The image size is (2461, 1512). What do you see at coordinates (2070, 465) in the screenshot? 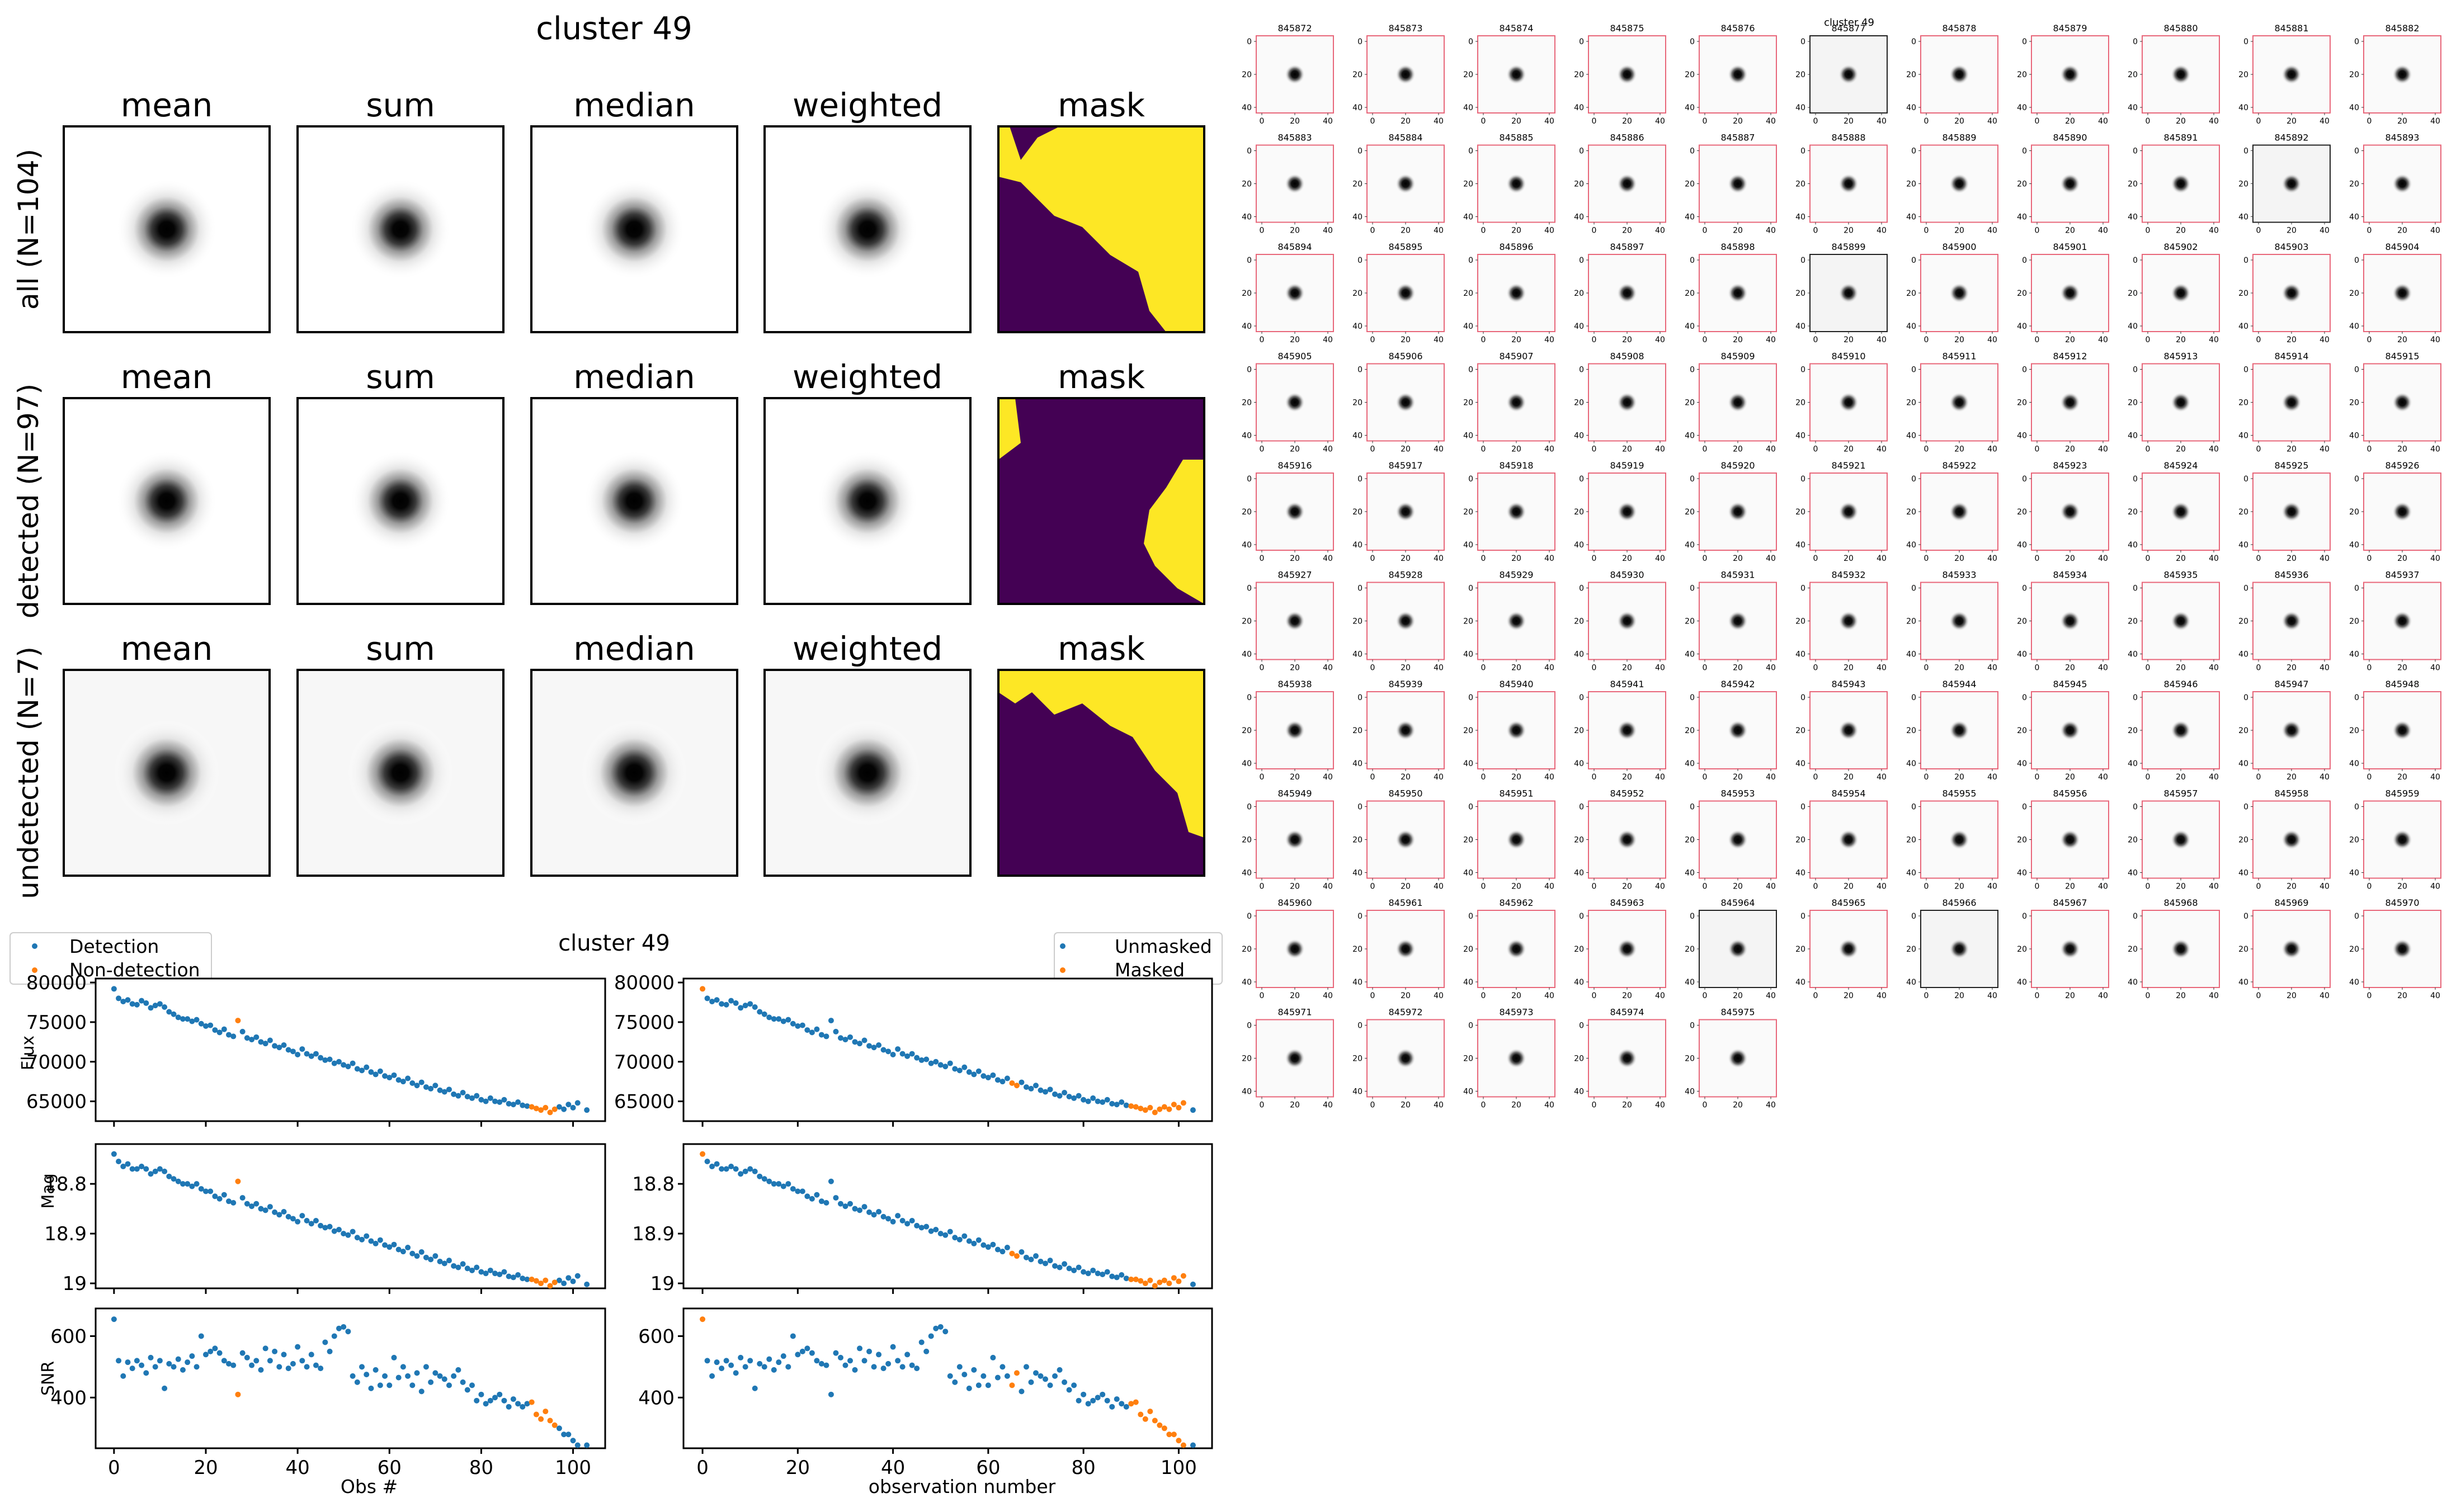
I see `thumbnail-id: 845923` at bounding box center [2070, 465].